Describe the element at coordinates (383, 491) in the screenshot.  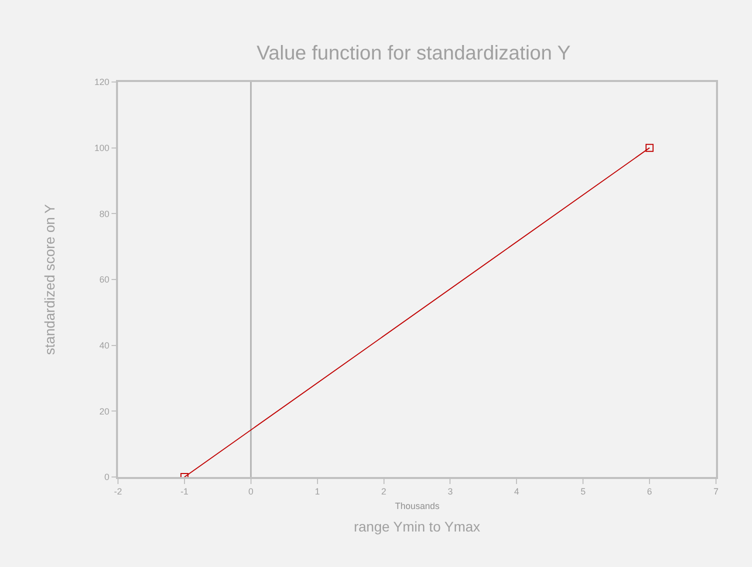
I see `x-tick-label: 2` at that location.